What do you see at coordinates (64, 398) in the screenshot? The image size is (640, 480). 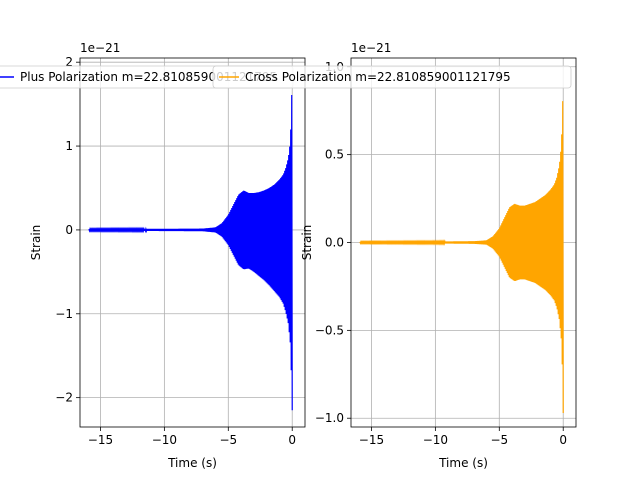 I see `y-tick-label: −2` at bounding box center [64, 398].